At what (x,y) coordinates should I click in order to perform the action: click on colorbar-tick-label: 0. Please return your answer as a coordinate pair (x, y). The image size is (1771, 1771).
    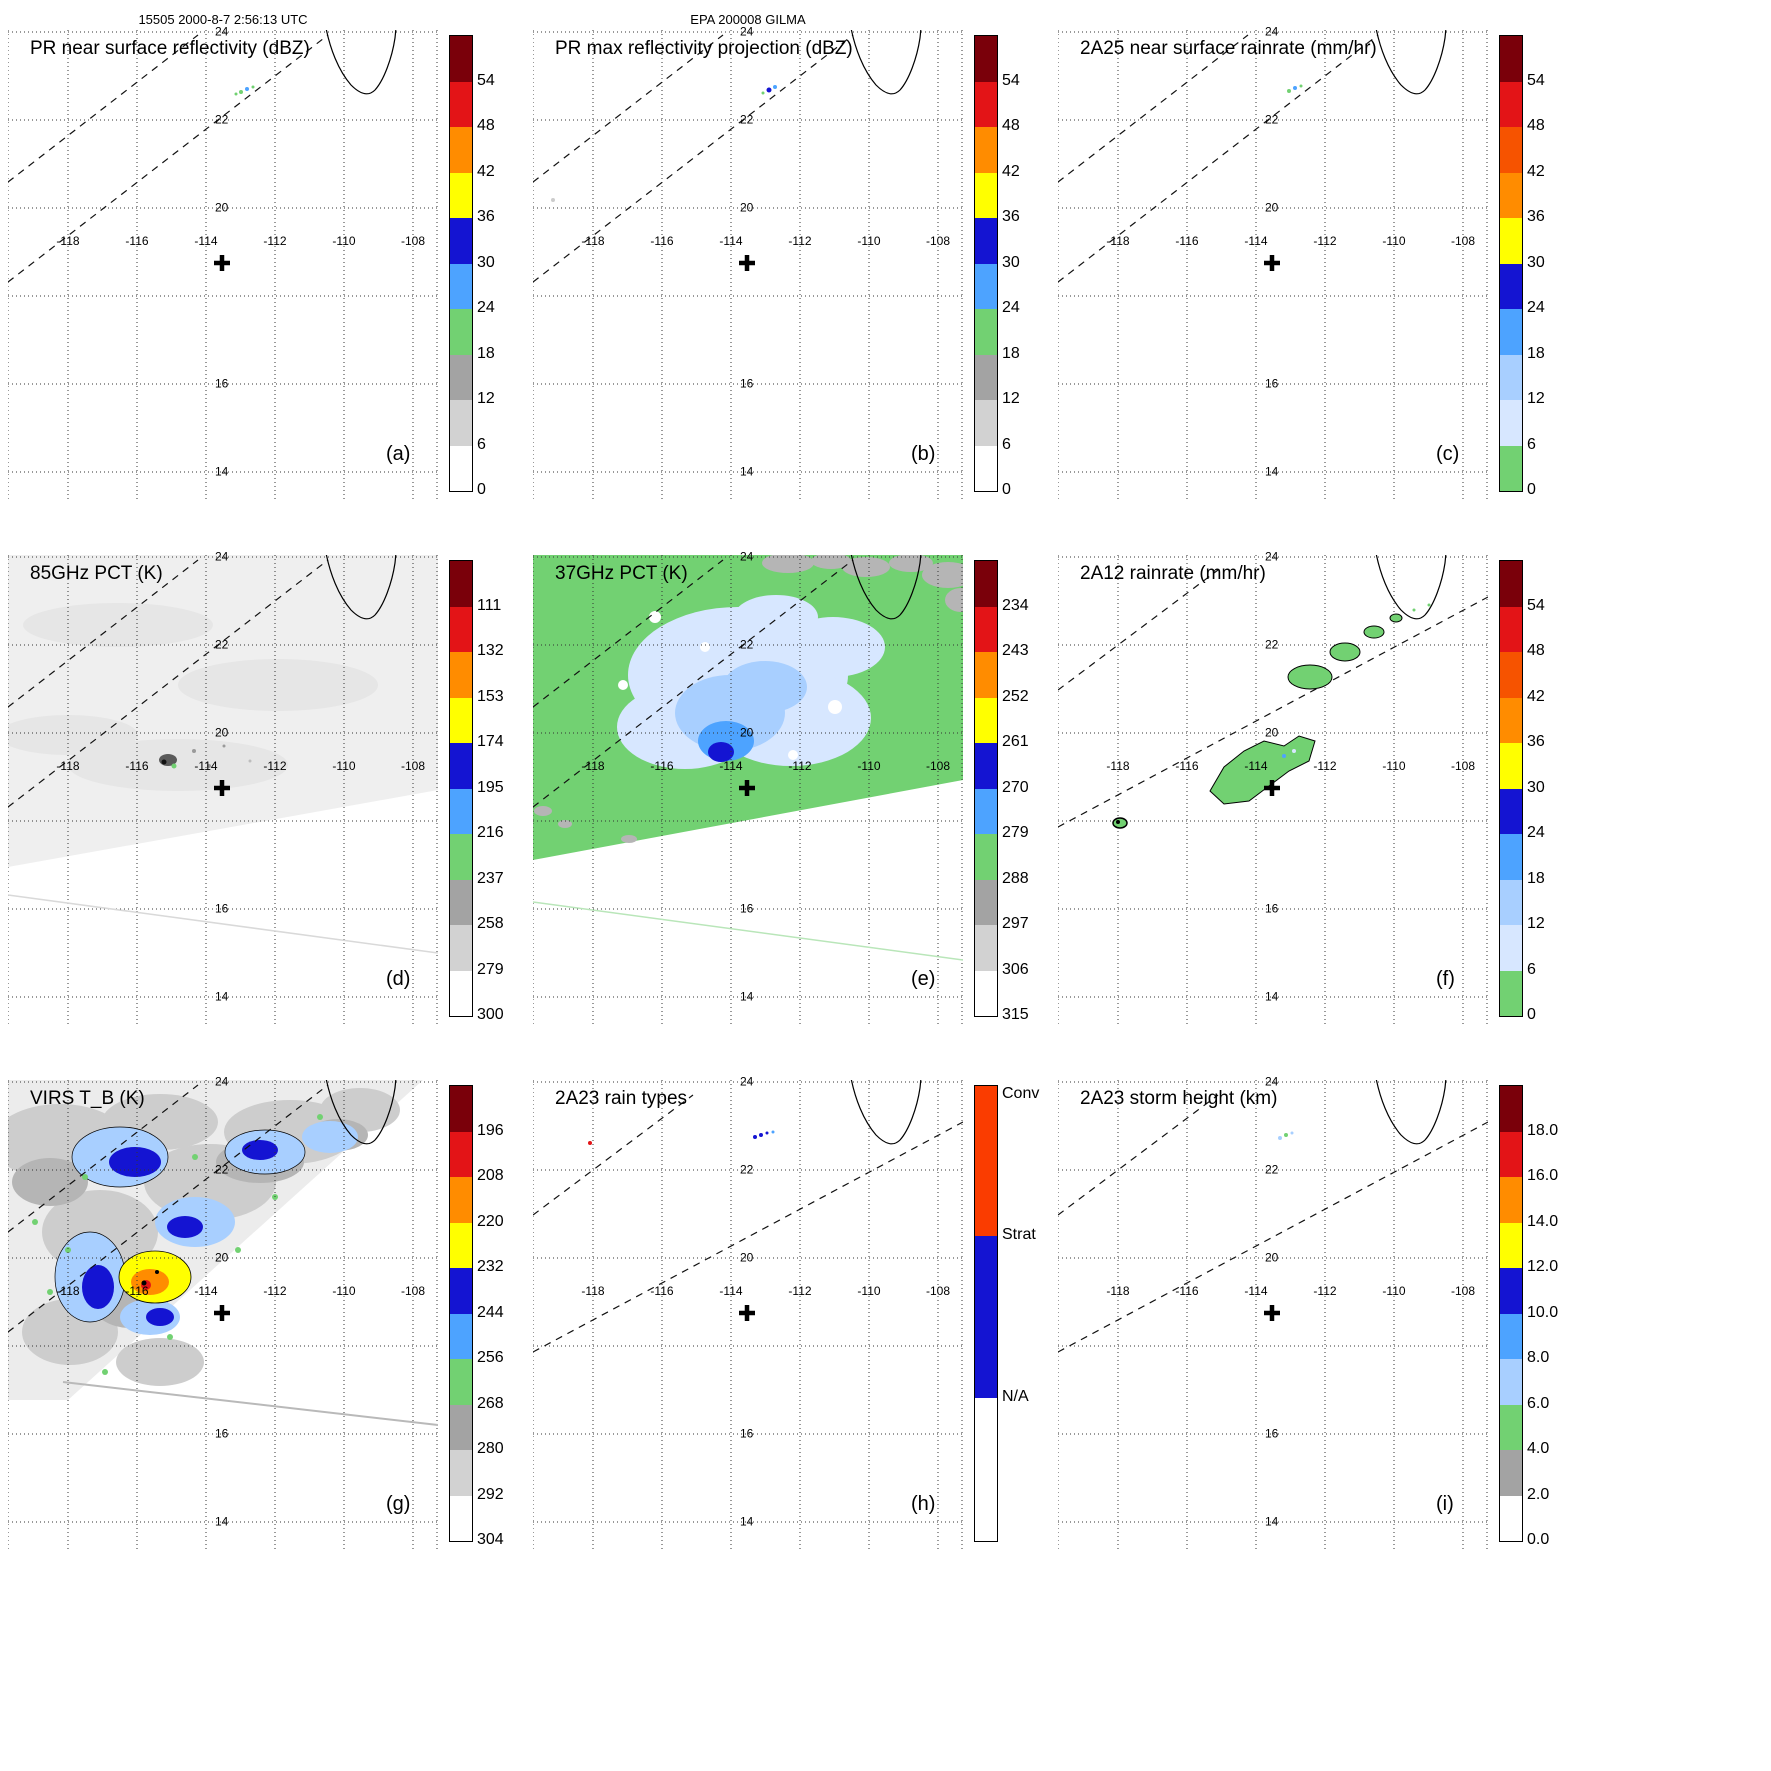
    Looking at the image, I should click on (481, 489).